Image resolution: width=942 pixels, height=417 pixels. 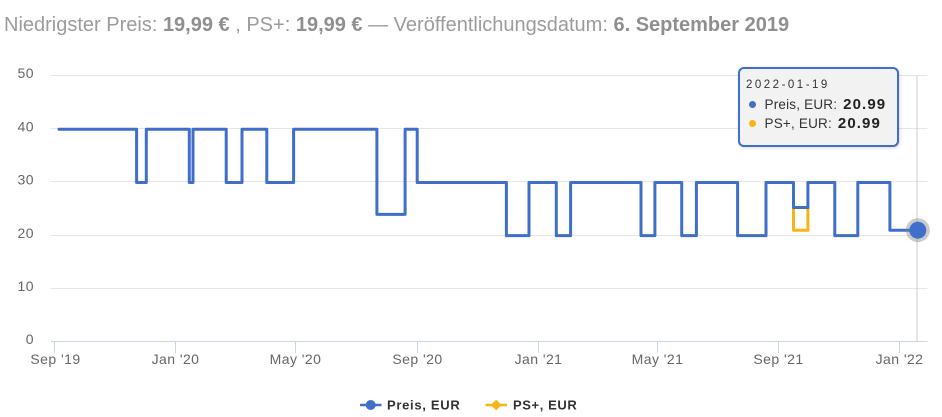 I want to click on svg-text: 10, so click(x=26, y=286).